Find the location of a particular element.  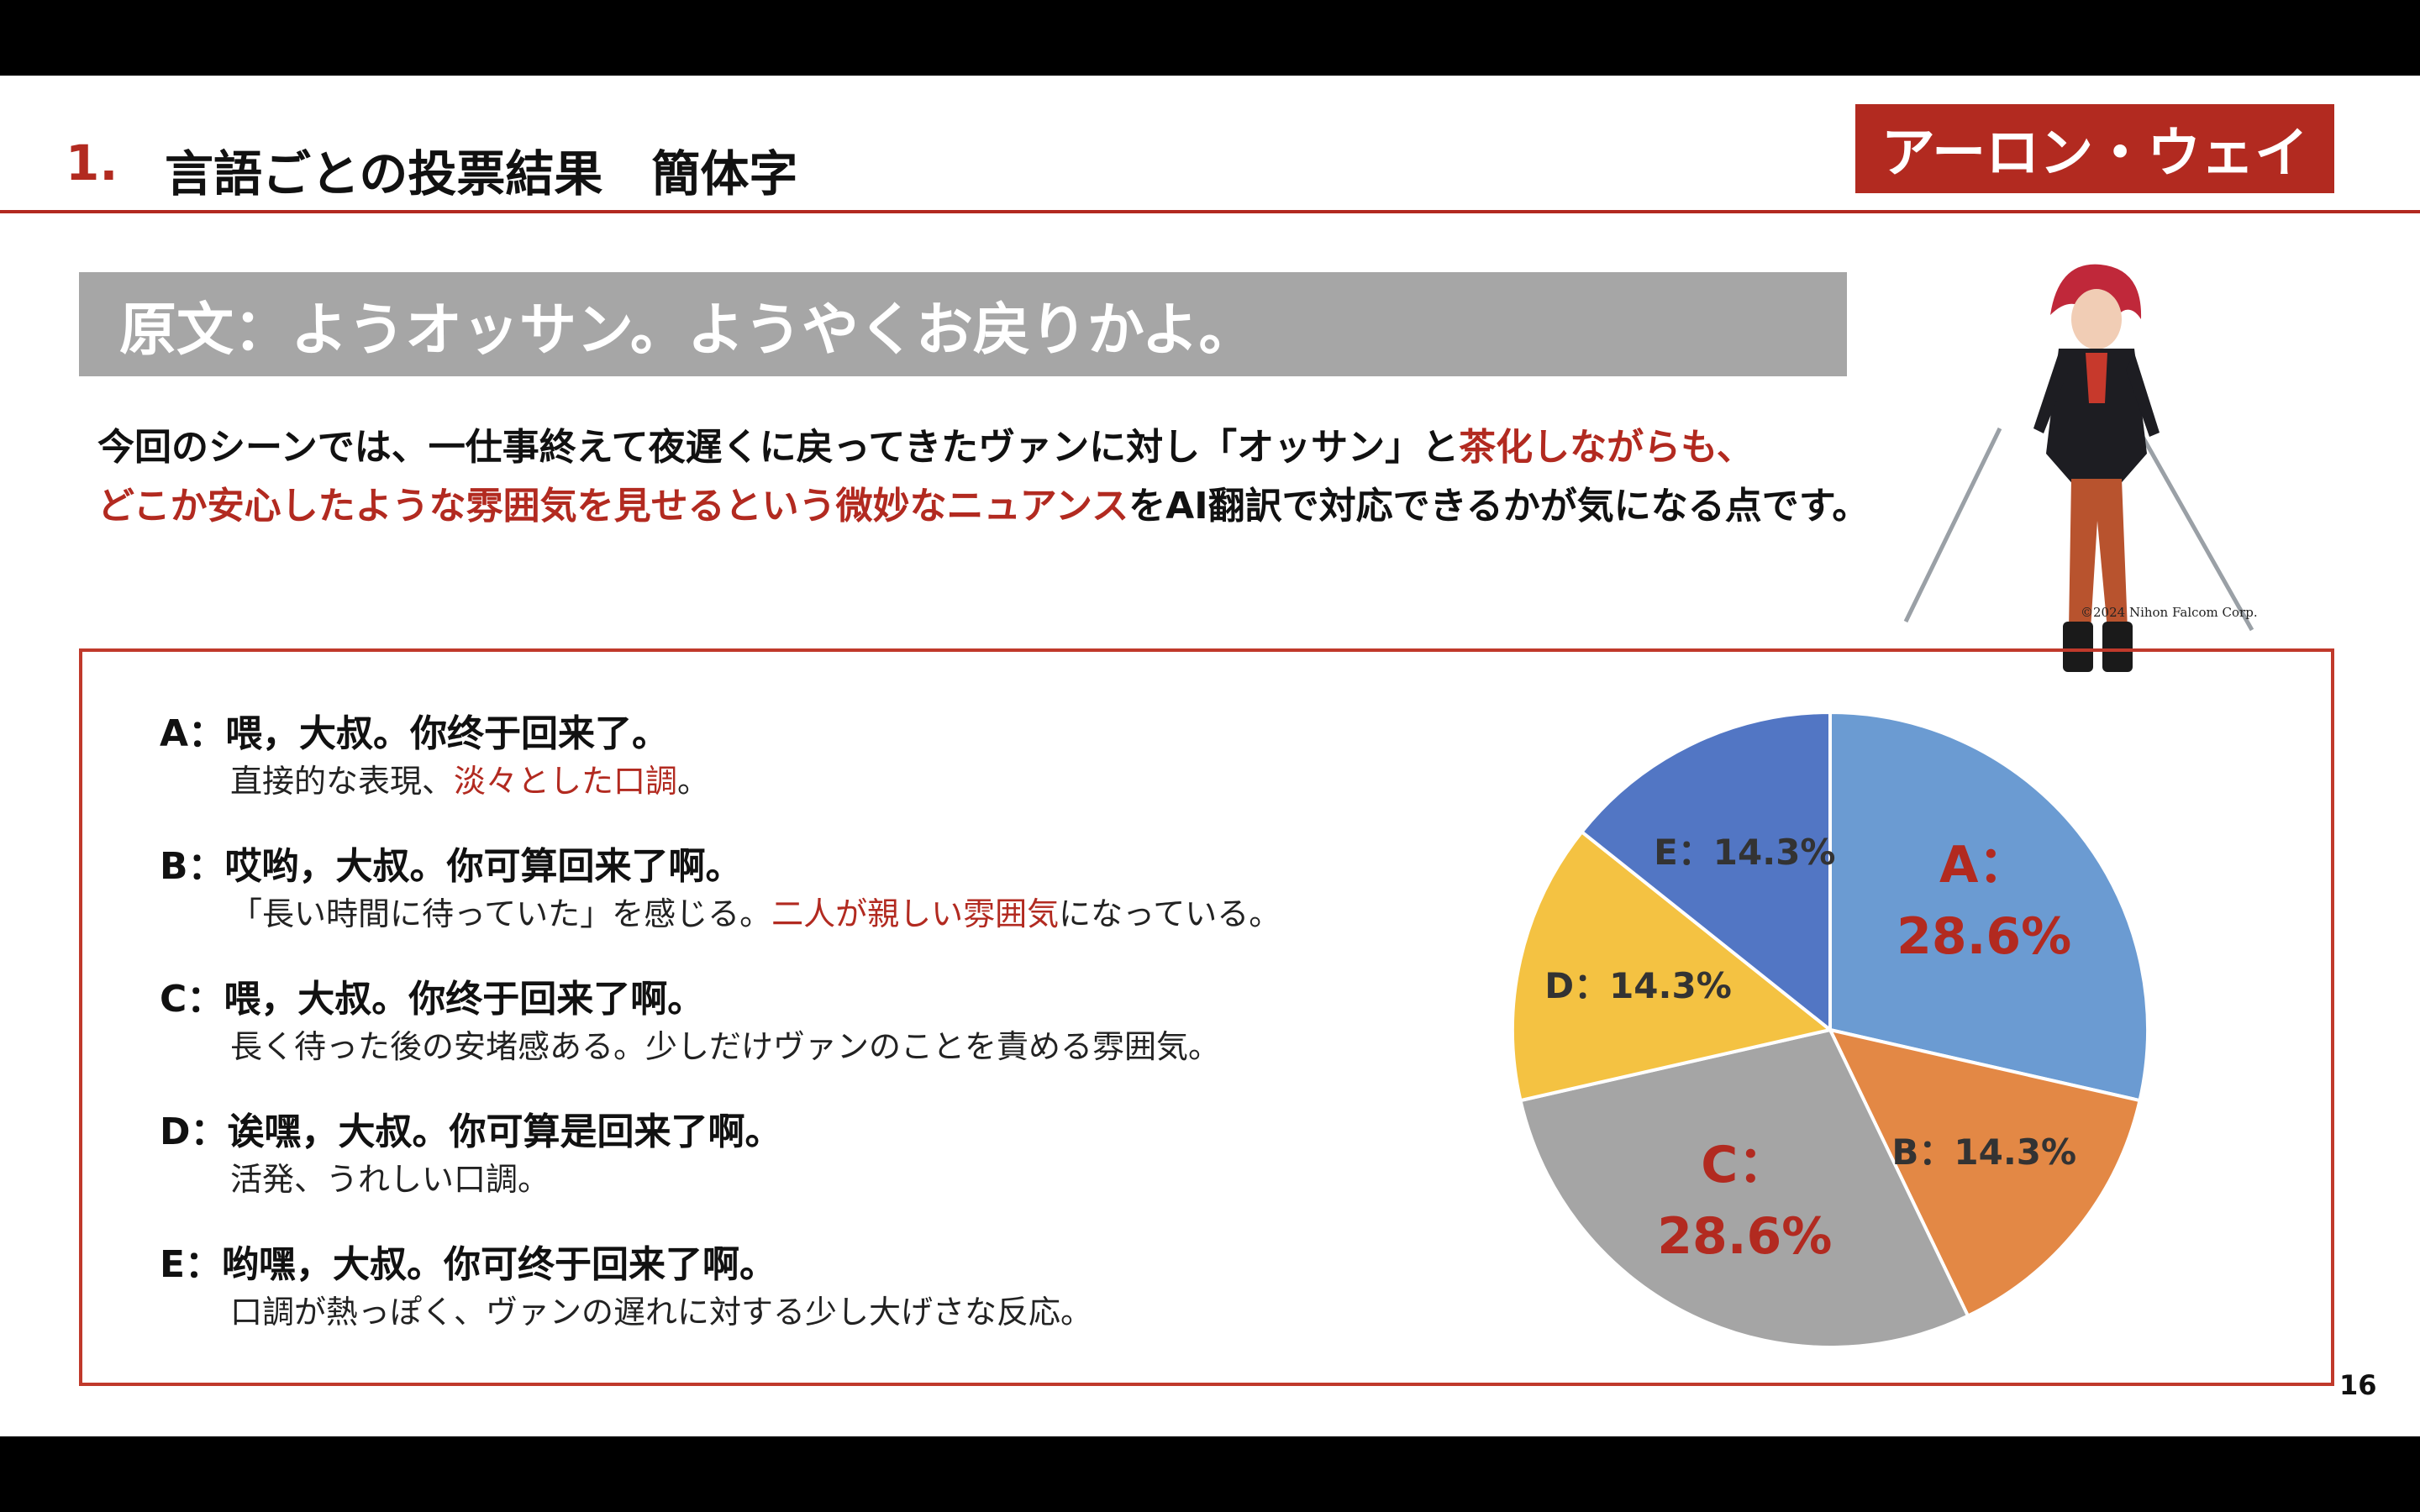

option-description: 直接的な表現、淡々とした口調。 is located at coordinates (469, 781).